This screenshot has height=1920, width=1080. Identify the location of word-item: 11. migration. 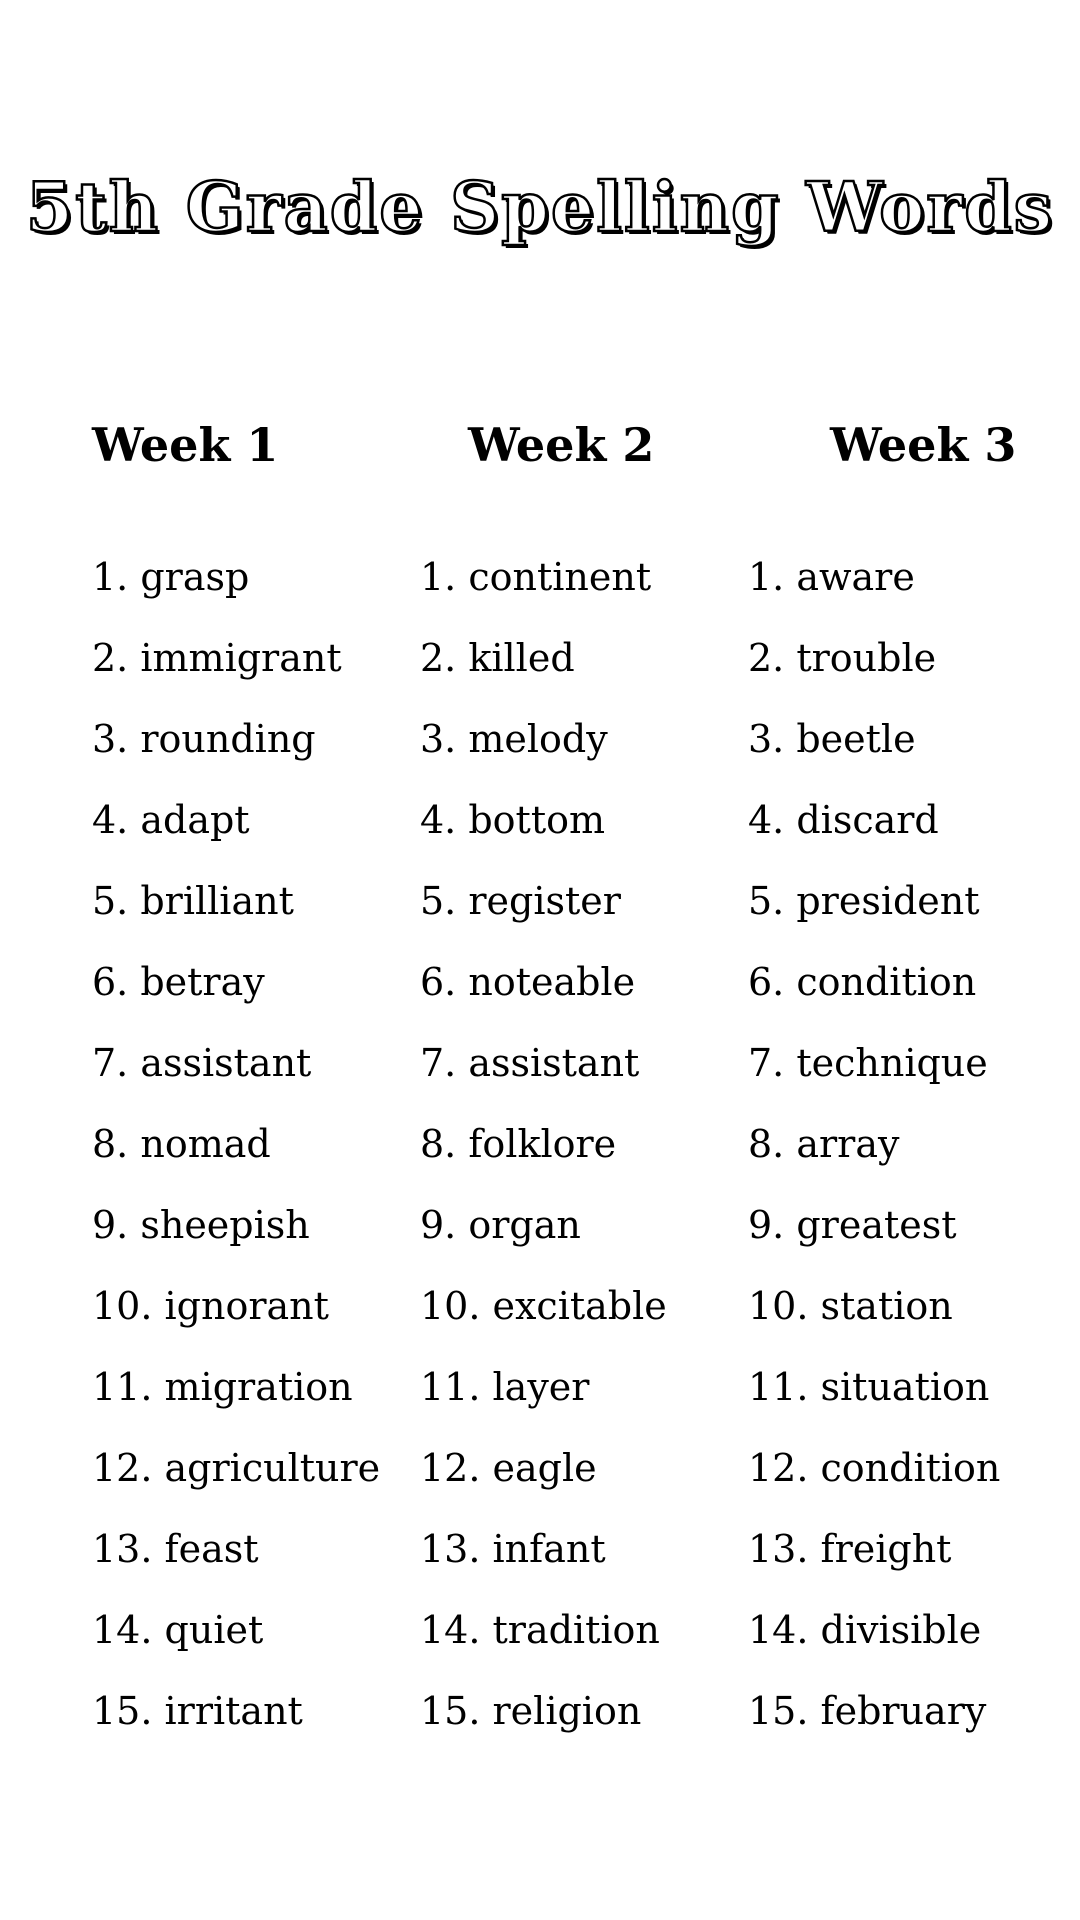
(257, 1387).